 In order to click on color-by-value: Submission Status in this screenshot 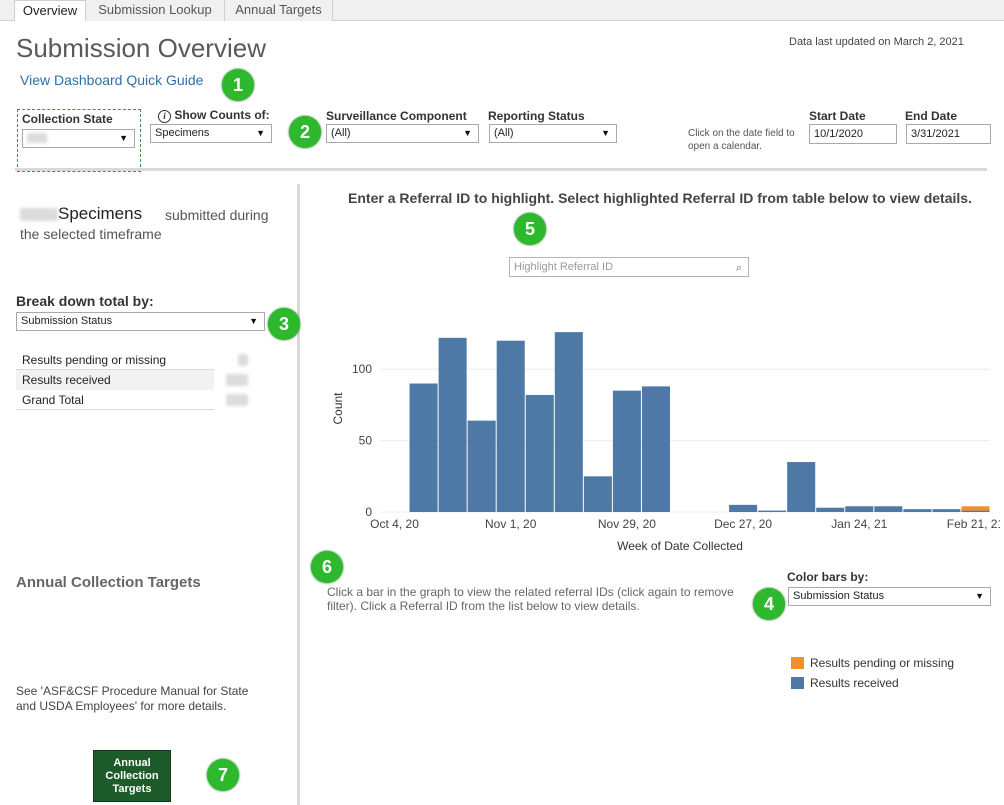, I will do `click(839, 596)`.